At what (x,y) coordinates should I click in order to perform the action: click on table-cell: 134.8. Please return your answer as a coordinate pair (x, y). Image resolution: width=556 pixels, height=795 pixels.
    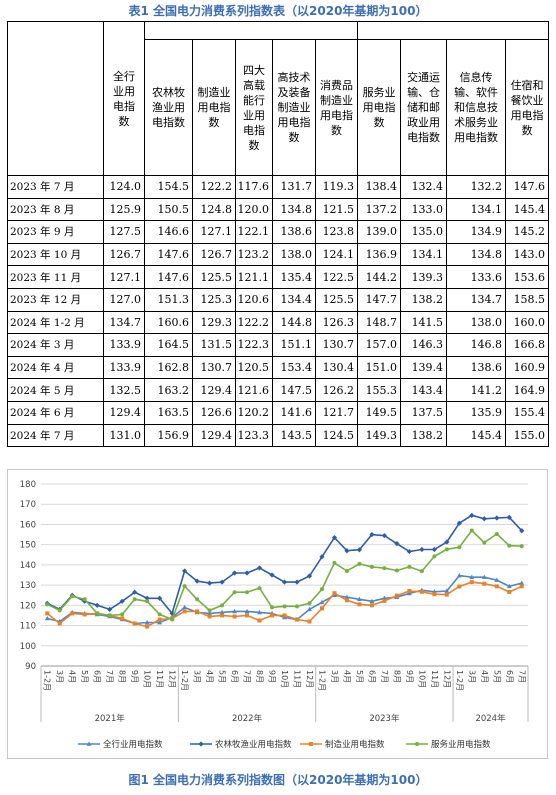
    Looking at the image, I should click on (476, 254).